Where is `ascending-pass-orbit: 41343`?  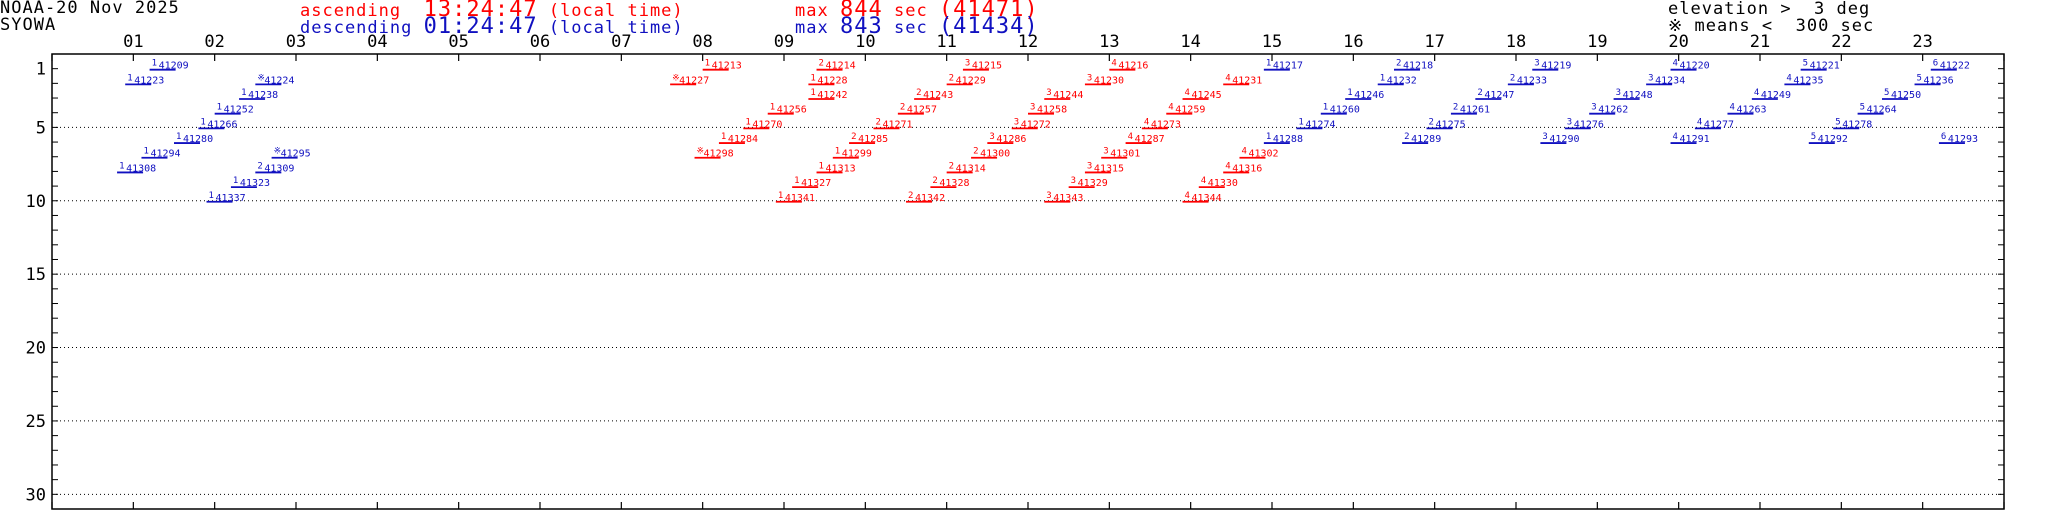
ascending-pass-orbit: 41343 is located at coordinates (1068, 198).